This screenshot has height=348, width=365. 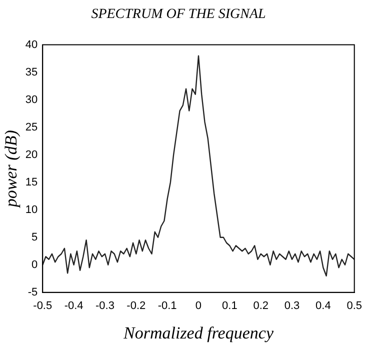 I want to click on x-tick-label: -0.2, so click(x=136, y=306).